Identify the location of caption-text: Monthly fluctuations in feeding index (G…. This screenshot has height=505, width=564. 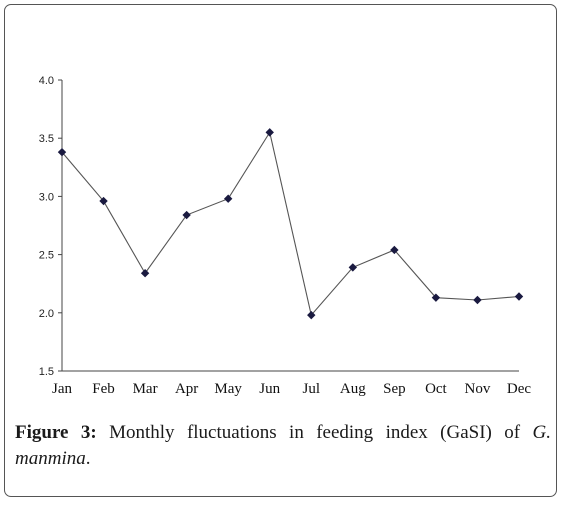
(314, 432).